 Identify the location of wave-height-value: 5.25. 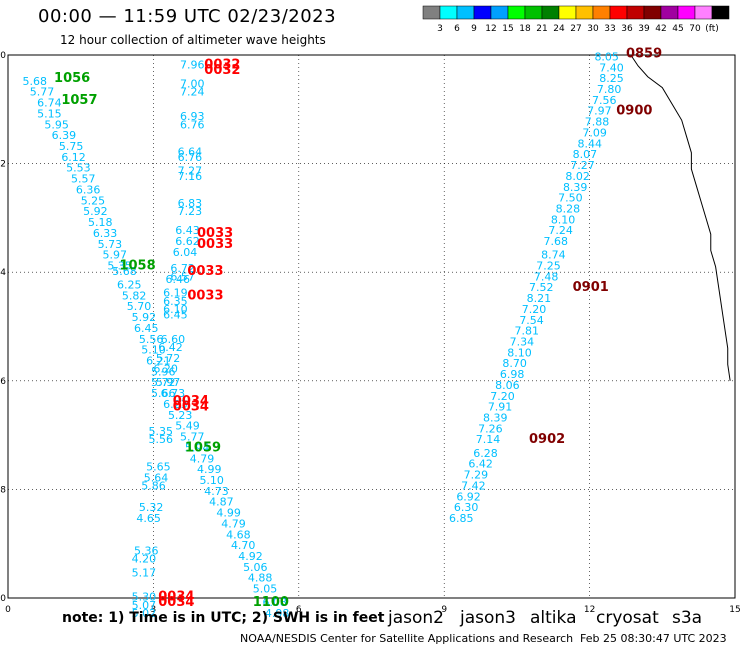
(93, 200).